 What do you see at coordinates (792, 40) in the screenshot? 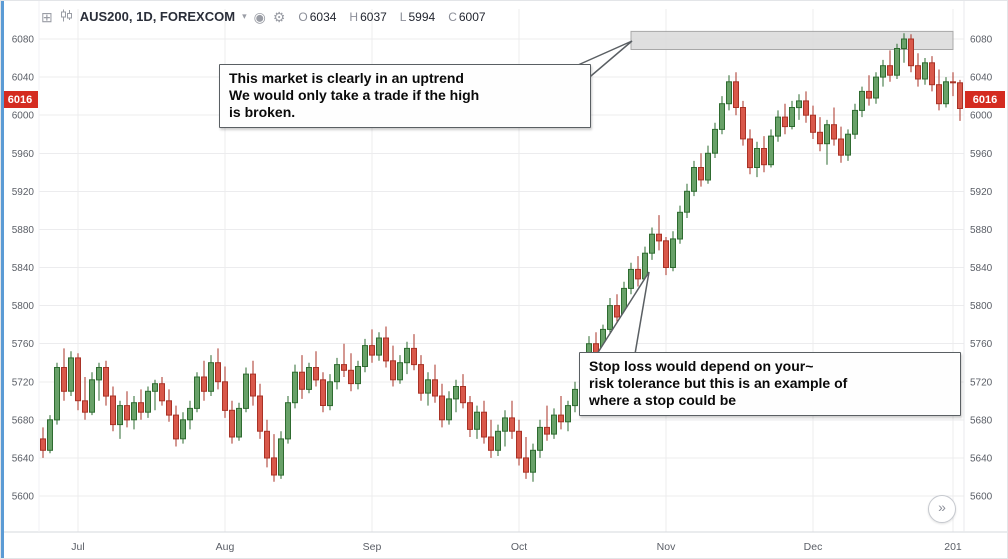
I see `resistance-zone` at bounding box center [792, 40].